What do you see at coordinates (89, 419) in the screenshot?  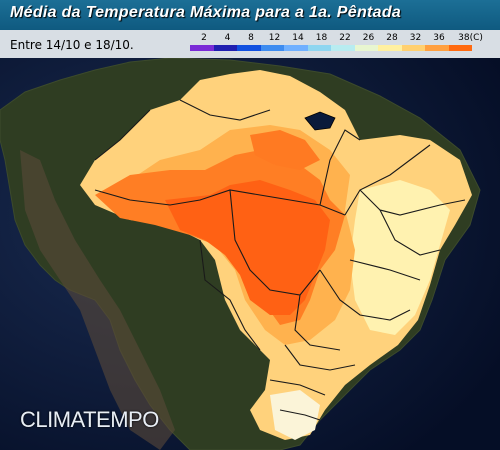 I see `climatempo-logo: CLIMATEMPO` at bounding box center [89, 419].